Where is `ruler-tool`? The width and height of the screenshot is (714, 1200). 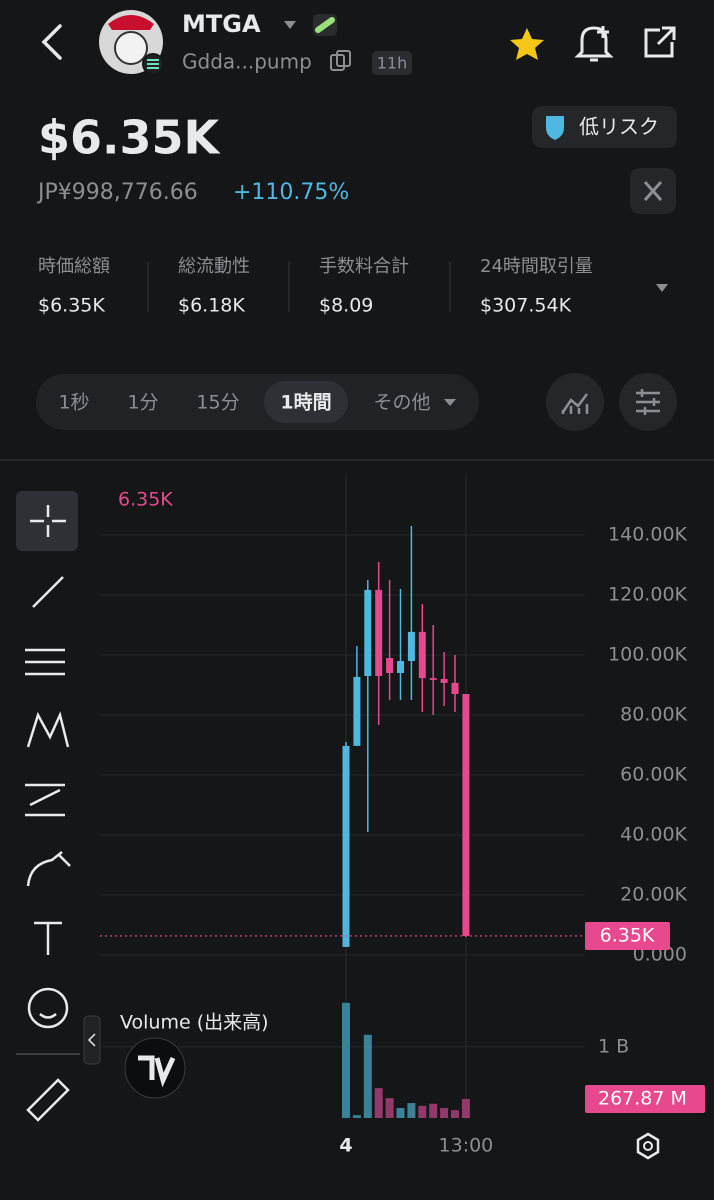 ruler-tool is located at coordinates (48, 1100).